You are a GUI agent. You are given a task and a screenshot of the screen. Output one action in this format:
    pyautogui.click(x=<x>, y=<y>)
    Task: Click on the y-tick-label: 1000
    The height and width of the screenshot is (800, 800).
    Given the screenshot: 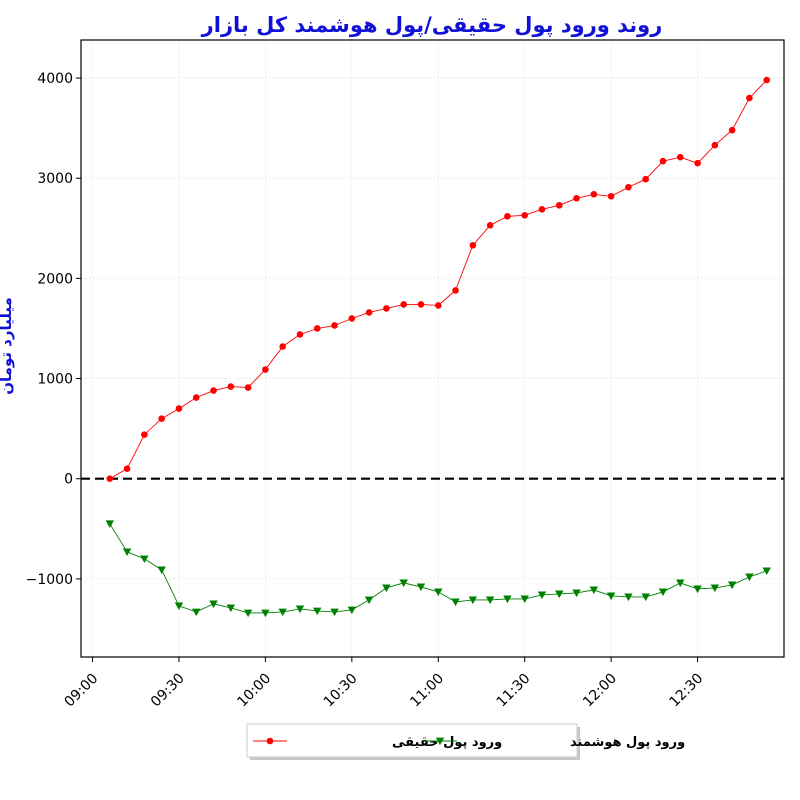 What is the action you would take?
    pyautogui.click(x=55, y=380)
    